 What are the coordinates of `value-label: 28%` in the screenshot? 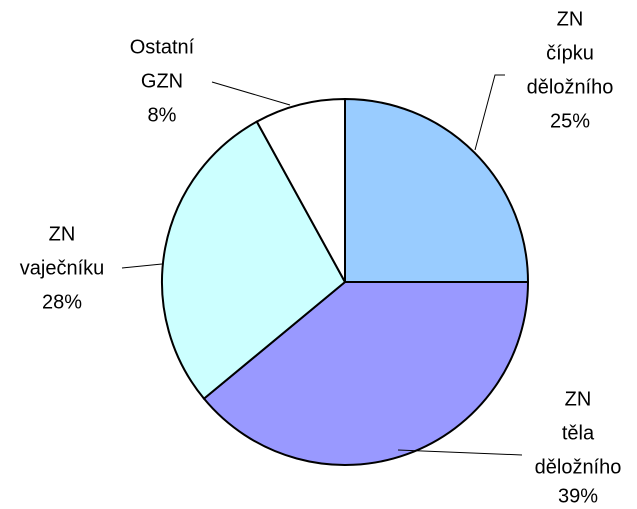 It's located at (62, 302).